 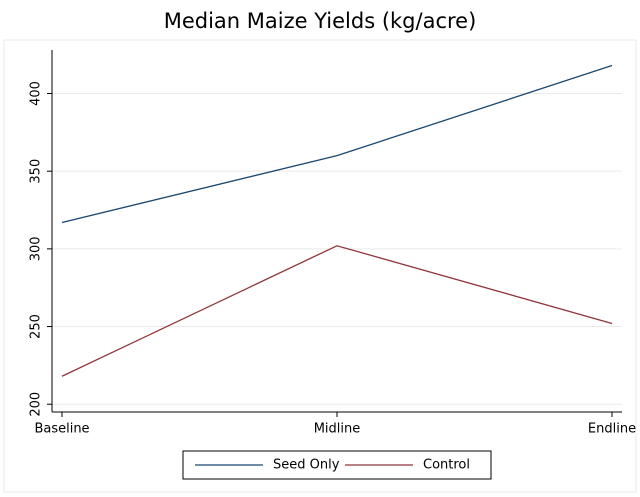 What do you see at coordinates (61, 429) in the screenshot?
I see `x-tick-label: Baseline` at bounding box center [61, 429].